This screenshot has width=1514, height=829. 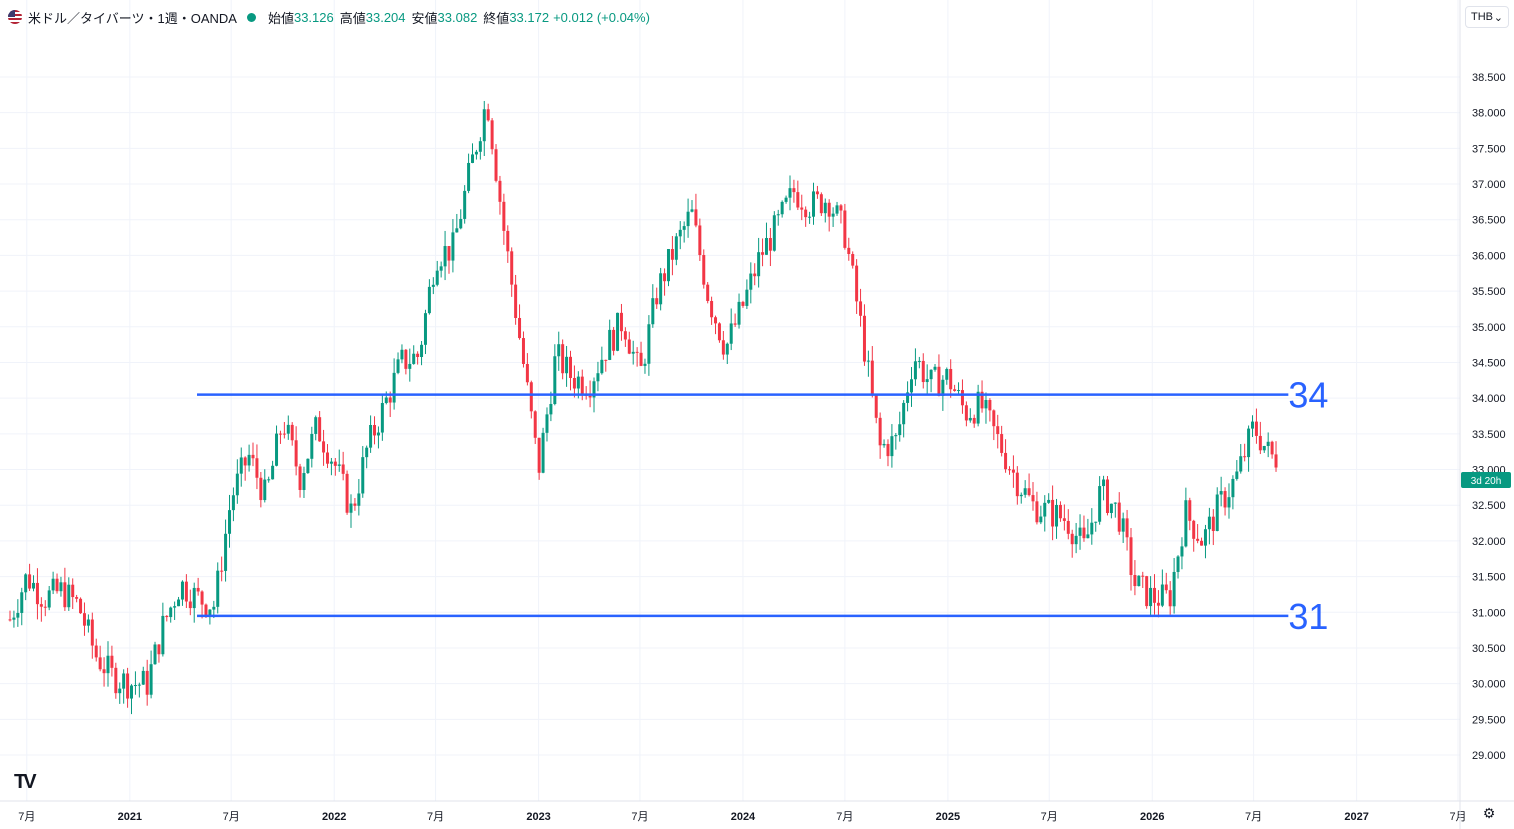 I want to click on price-tick-label: 36.000, so click(x=1489, y=256).